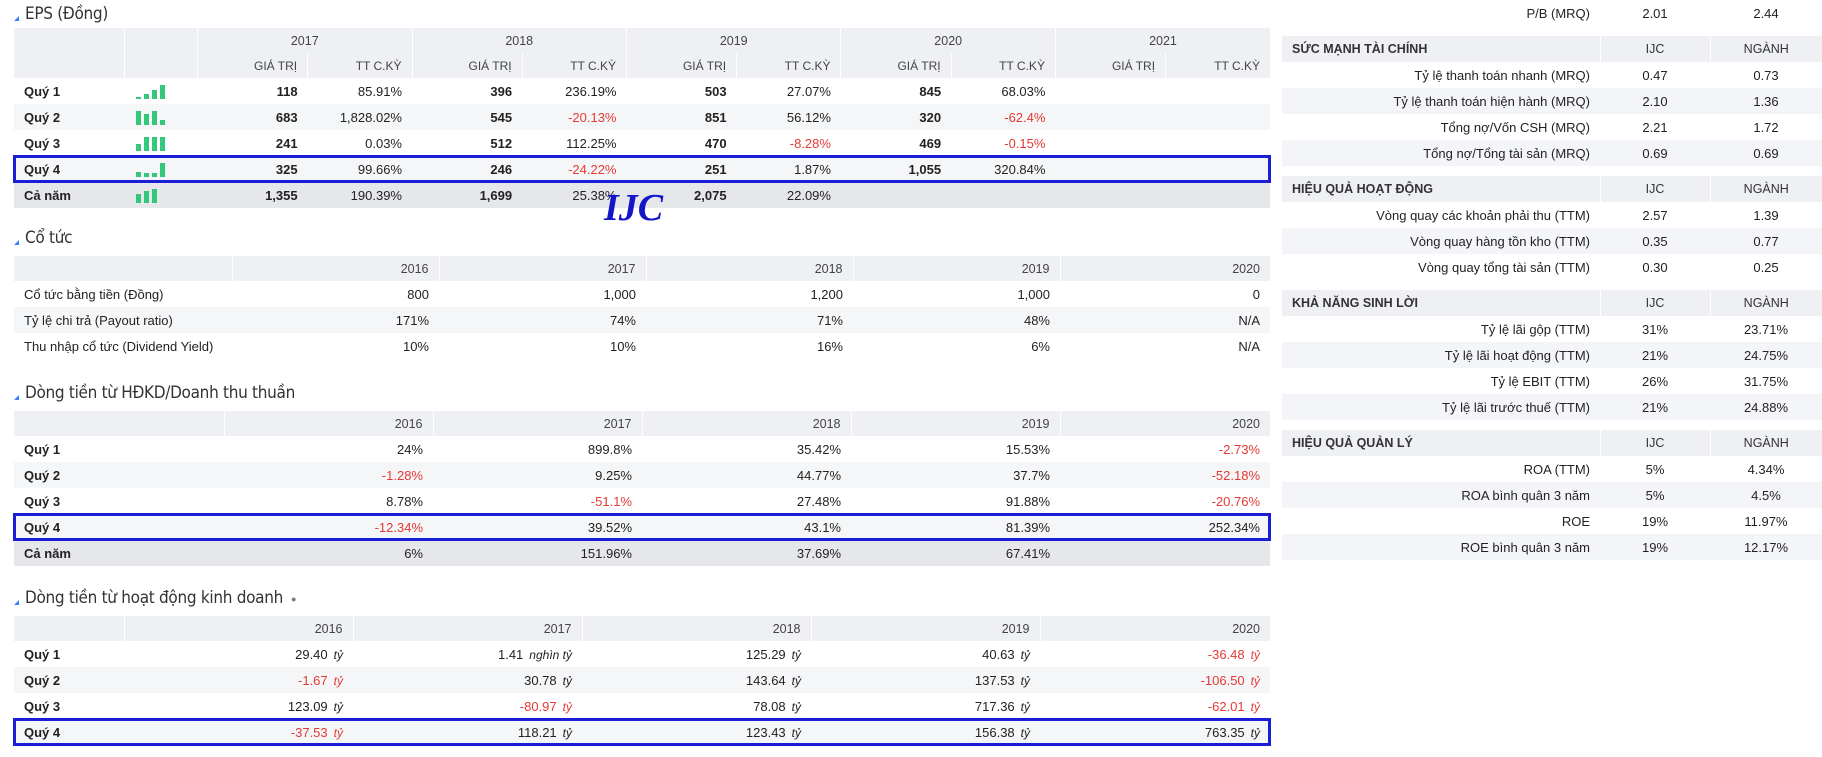 The image size is (1822, 757). What do you see at coordinates (467, 732) in the screenshot?
I see `cell-value: 118.21 tỷ` at bounding box center [467, 732].